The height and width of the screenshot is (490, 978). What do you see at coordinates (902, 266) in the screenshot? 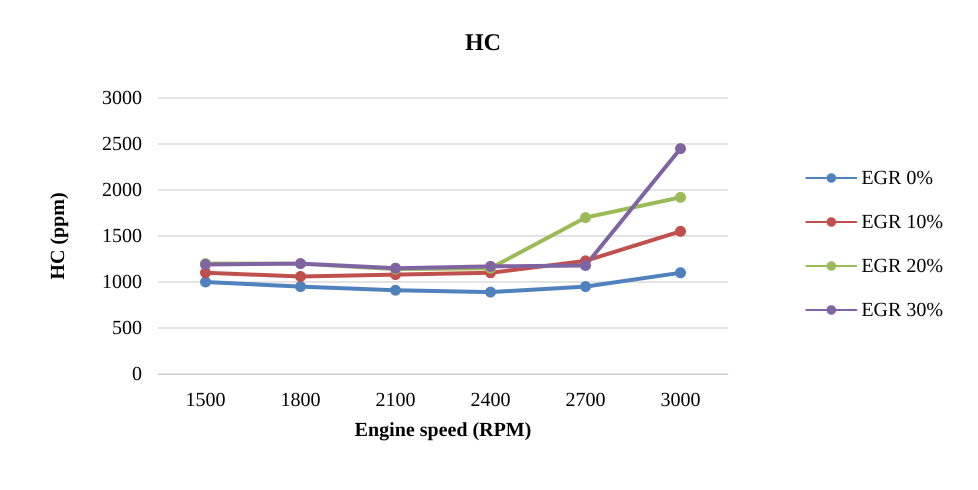
I see `legend-label: EGR 20%` at bounding box center [902, 266].